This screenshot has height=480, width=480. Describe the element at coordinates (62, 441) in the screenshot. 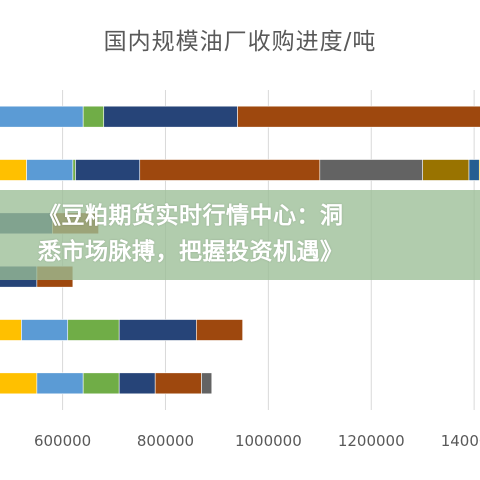

I see `x-tick-label: 600000` at that location.